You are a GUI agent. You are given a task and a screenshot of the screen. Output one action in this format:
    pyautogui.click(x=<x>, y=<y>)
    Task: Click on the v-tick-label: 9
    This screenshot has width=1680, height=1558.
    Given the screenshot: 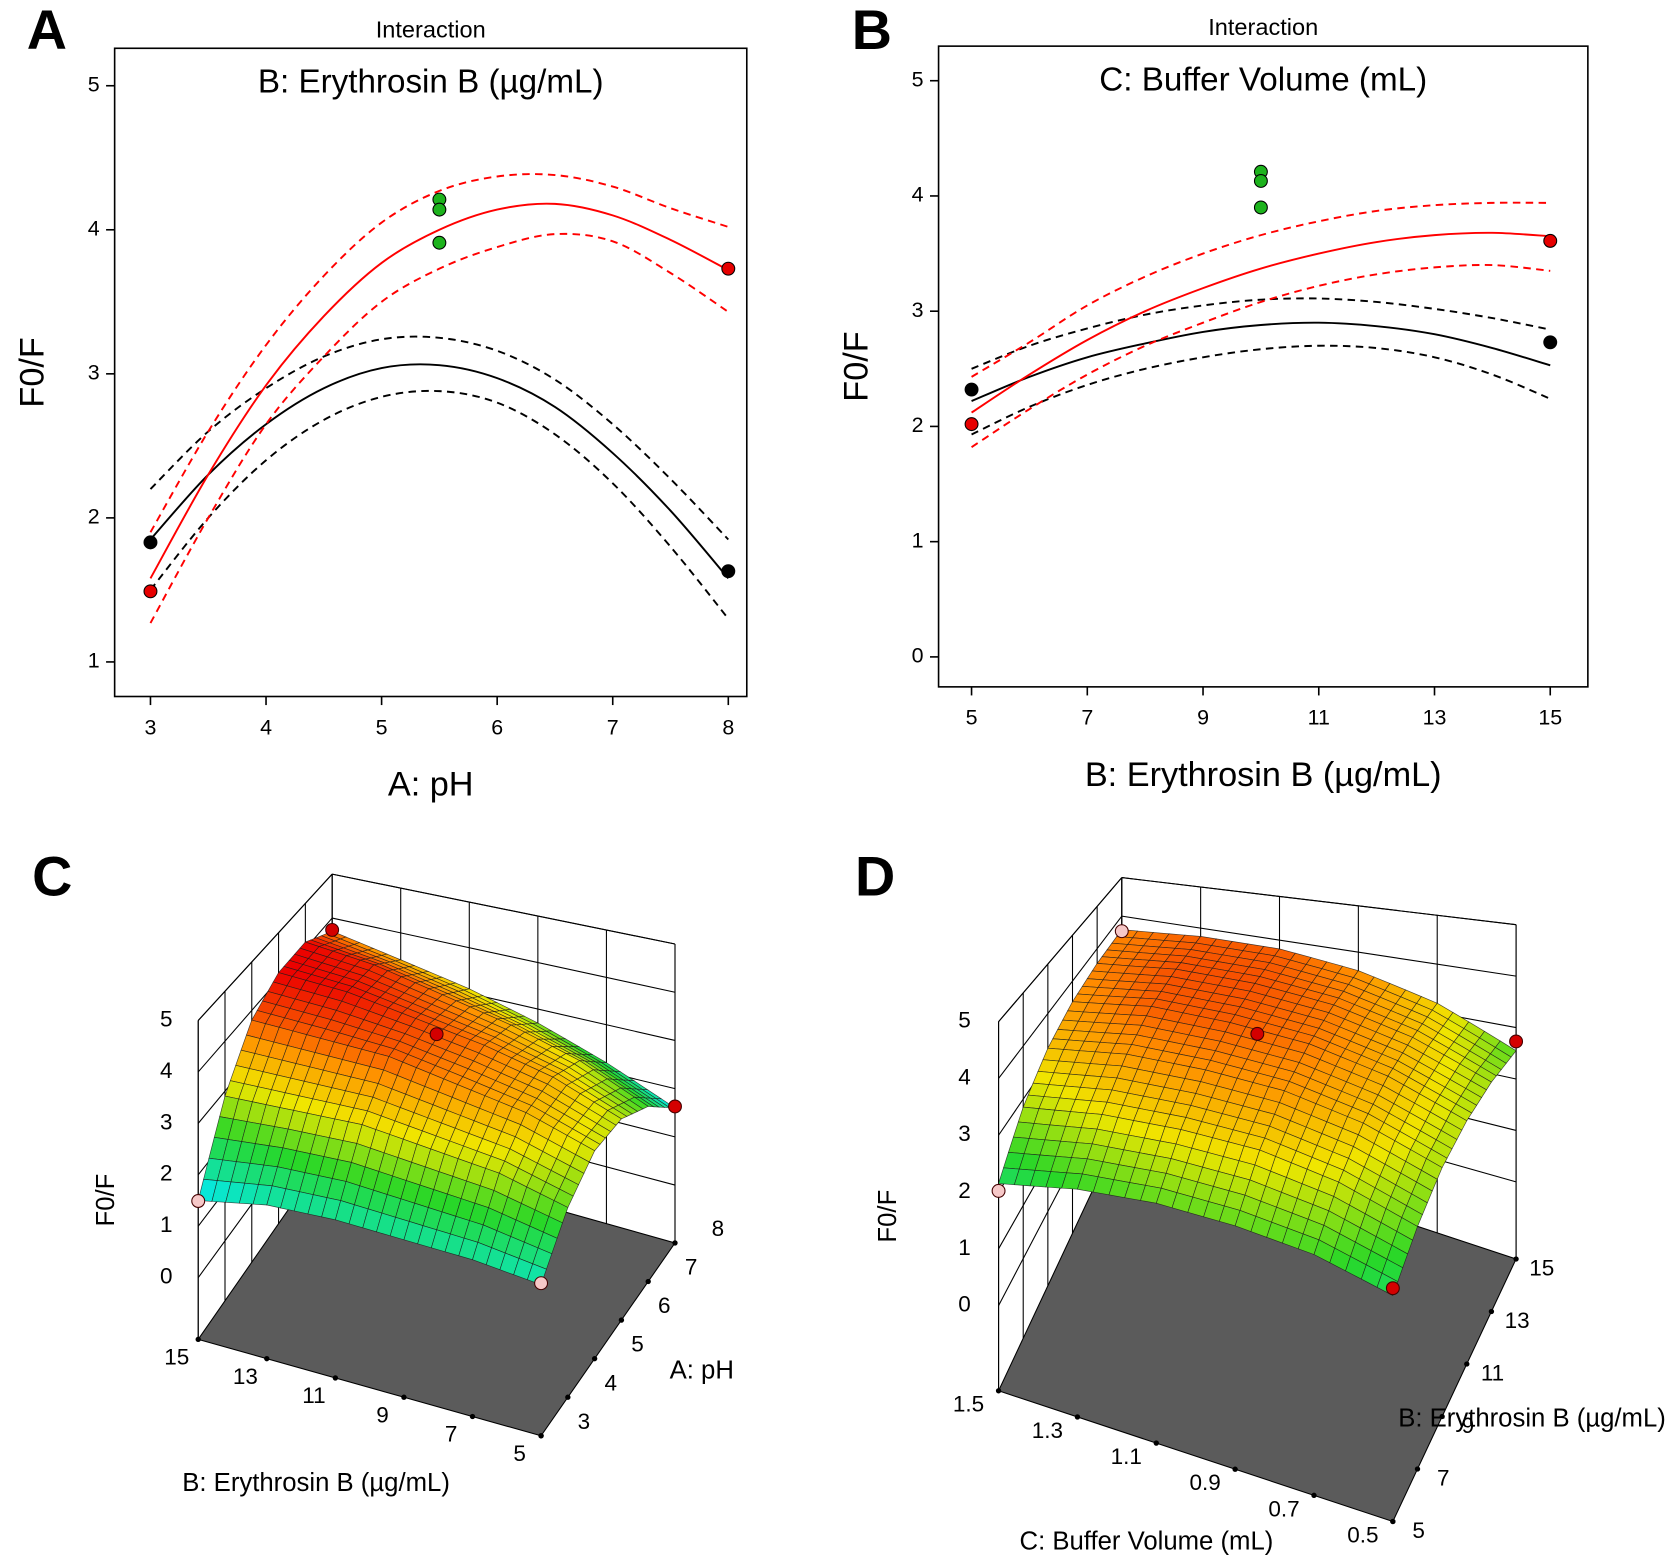 What is the action you would take?
    pyautogui.click(x=1468, y=1425)
    